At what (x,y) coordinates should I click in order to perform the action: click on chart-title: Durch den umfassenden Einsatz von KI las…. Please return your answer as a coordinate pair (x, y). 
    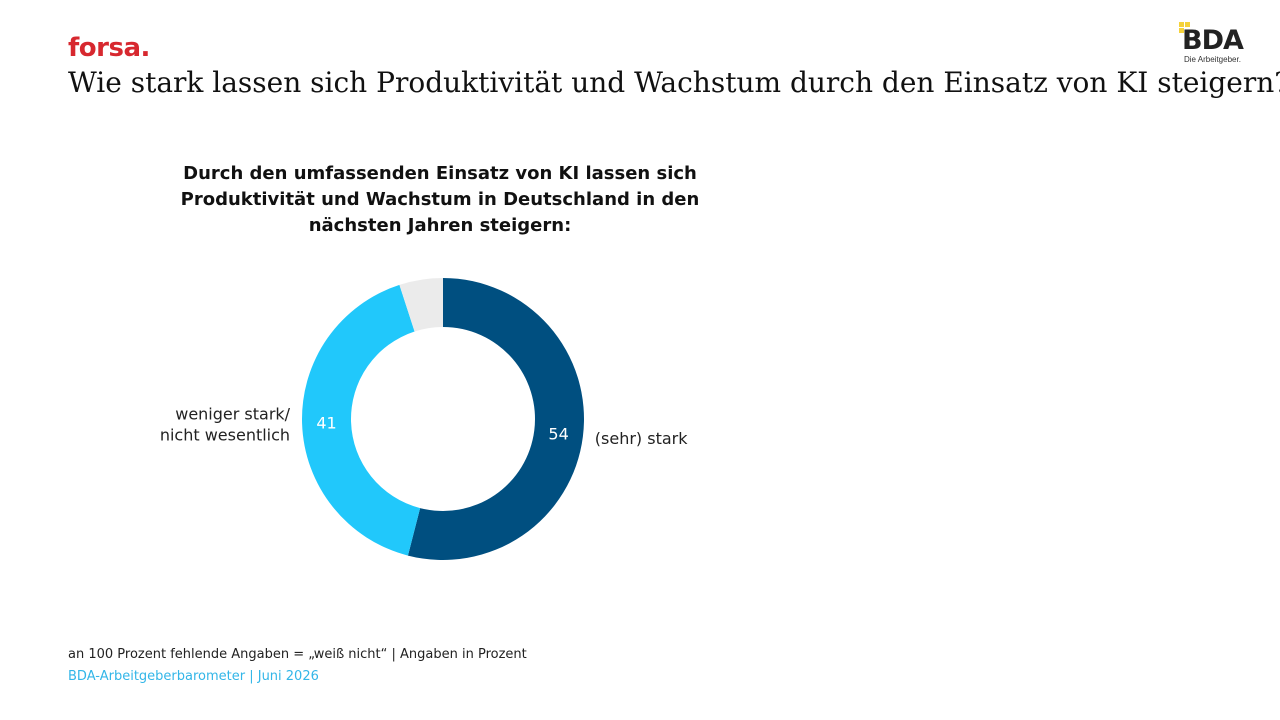
    Looking at the image, I should click on (440, 199).